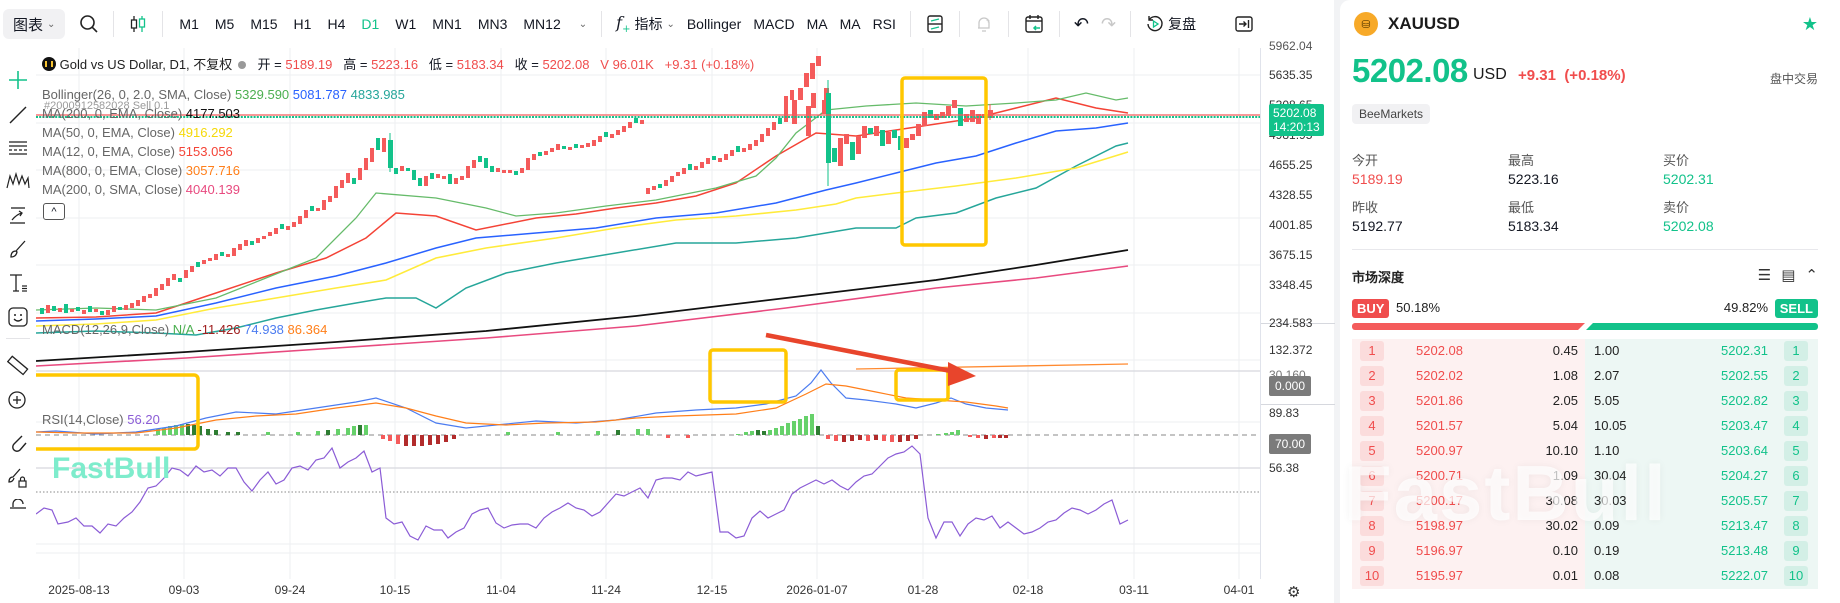 Image resolution: width=1840 pixels, height=603 pixels. I want to click on search-button, so click(89, 24).